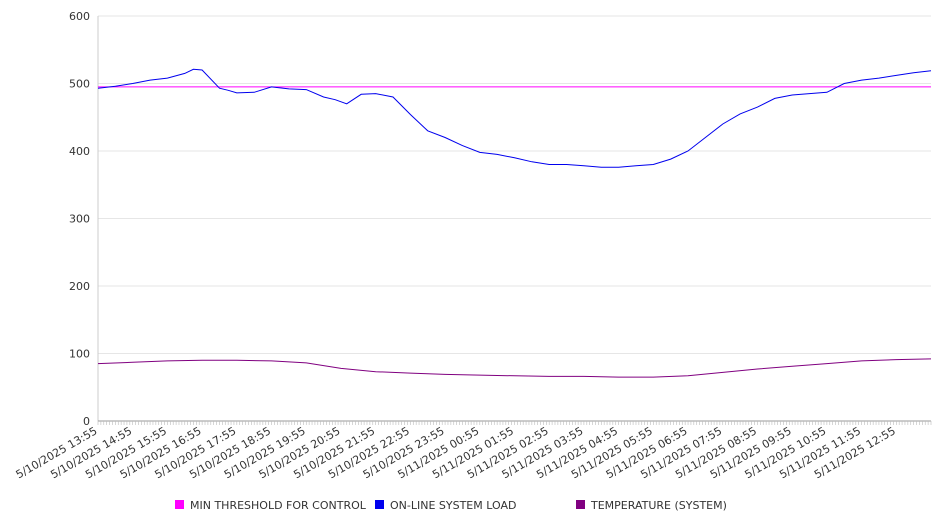  I want to click on legend-label: MIN THRESHOLD FOR CONTROL, so click(278, 505).